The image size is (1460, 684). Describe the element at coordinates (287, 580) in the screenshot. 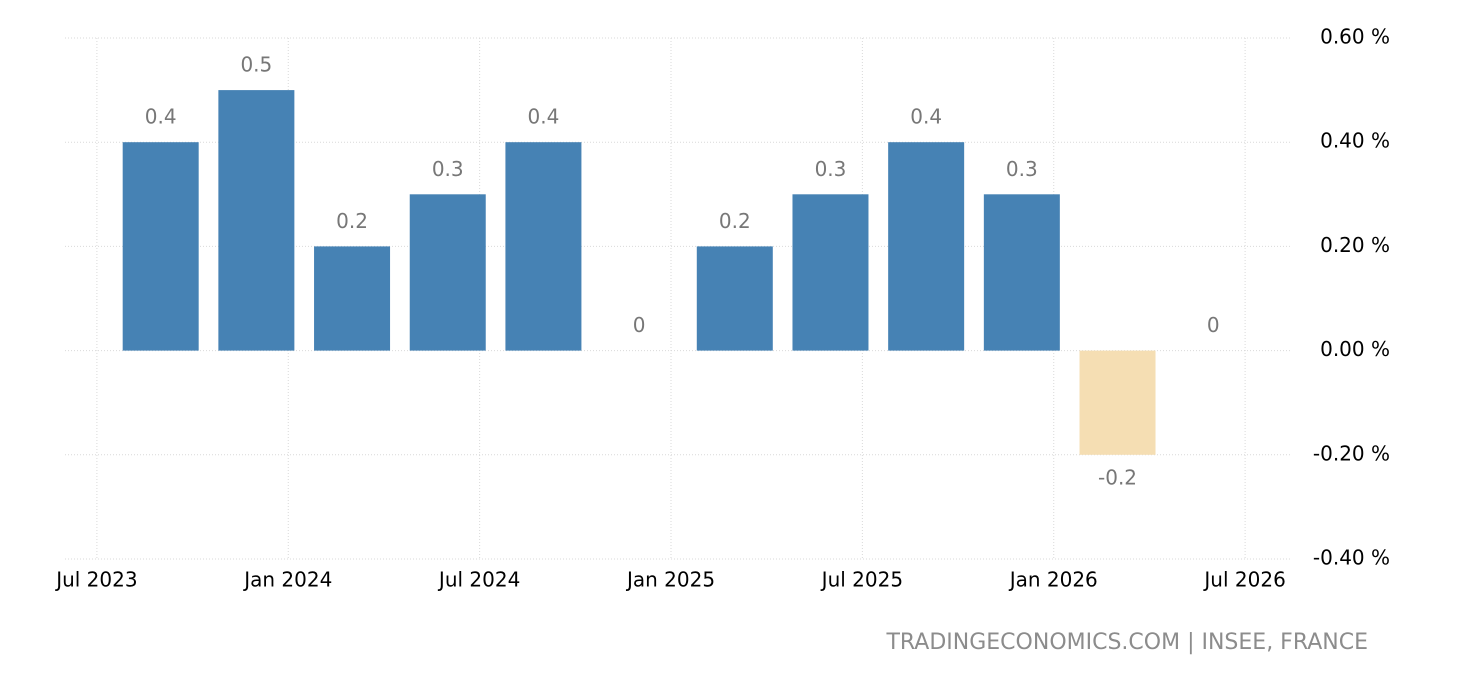

I see `x-tick-label: Jan 2024` at that location.